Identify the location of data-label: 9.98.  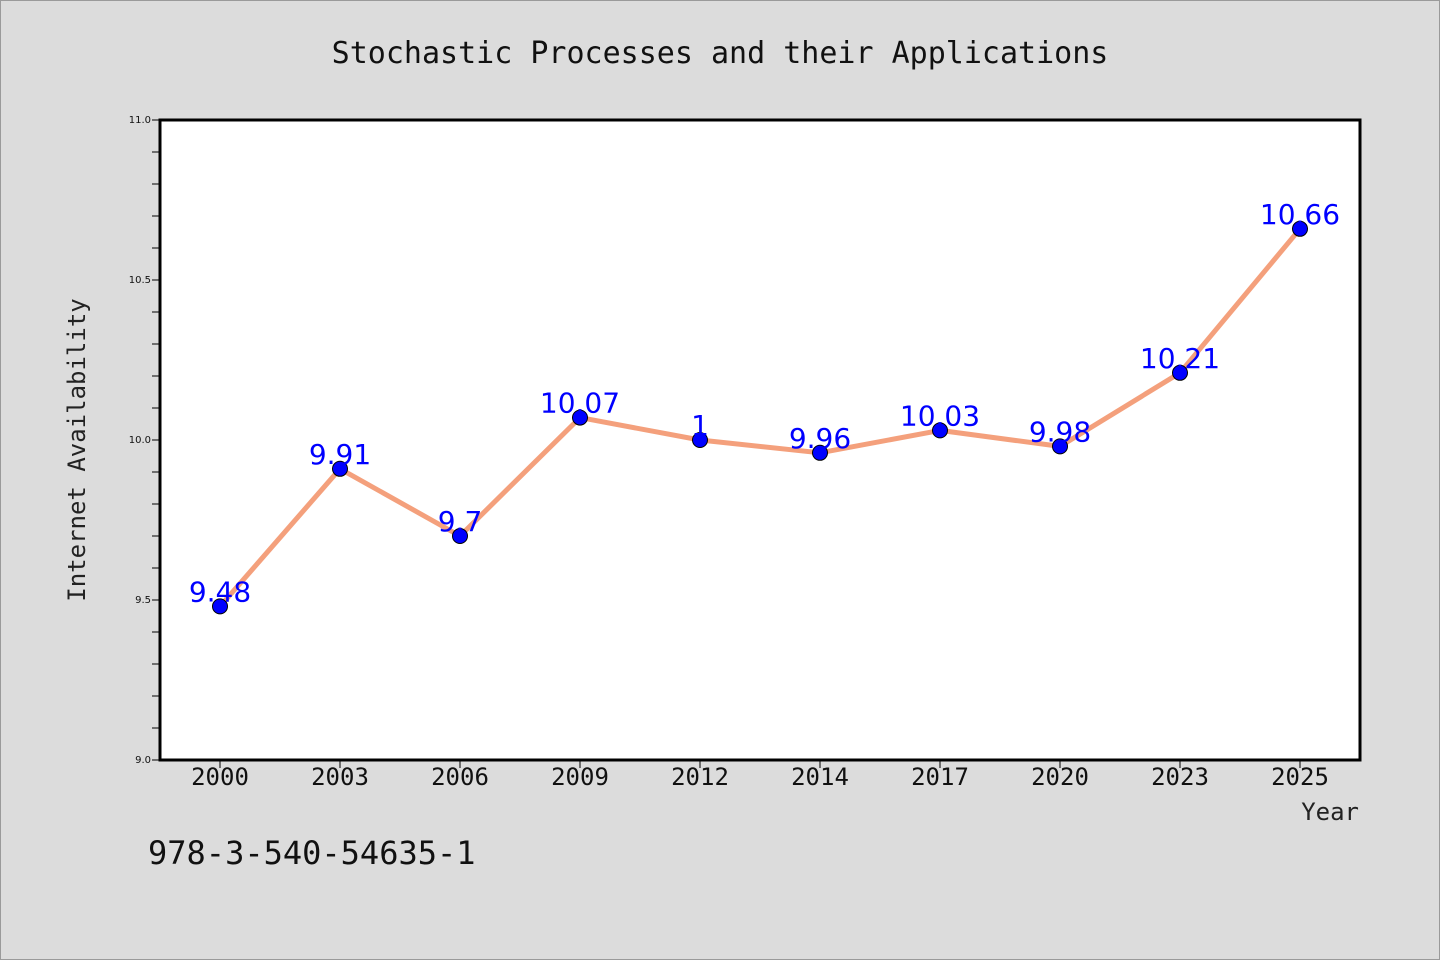
(1060, 431).